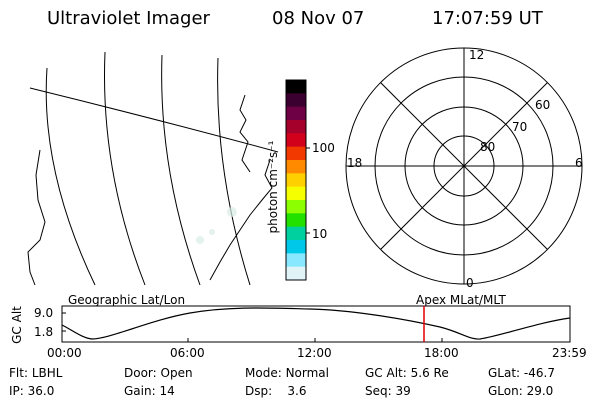 The image size is (600, 400). Describe the element at coordinates (579, 163) in the screenshot. I see `mlt-label-6: 6` at that location.